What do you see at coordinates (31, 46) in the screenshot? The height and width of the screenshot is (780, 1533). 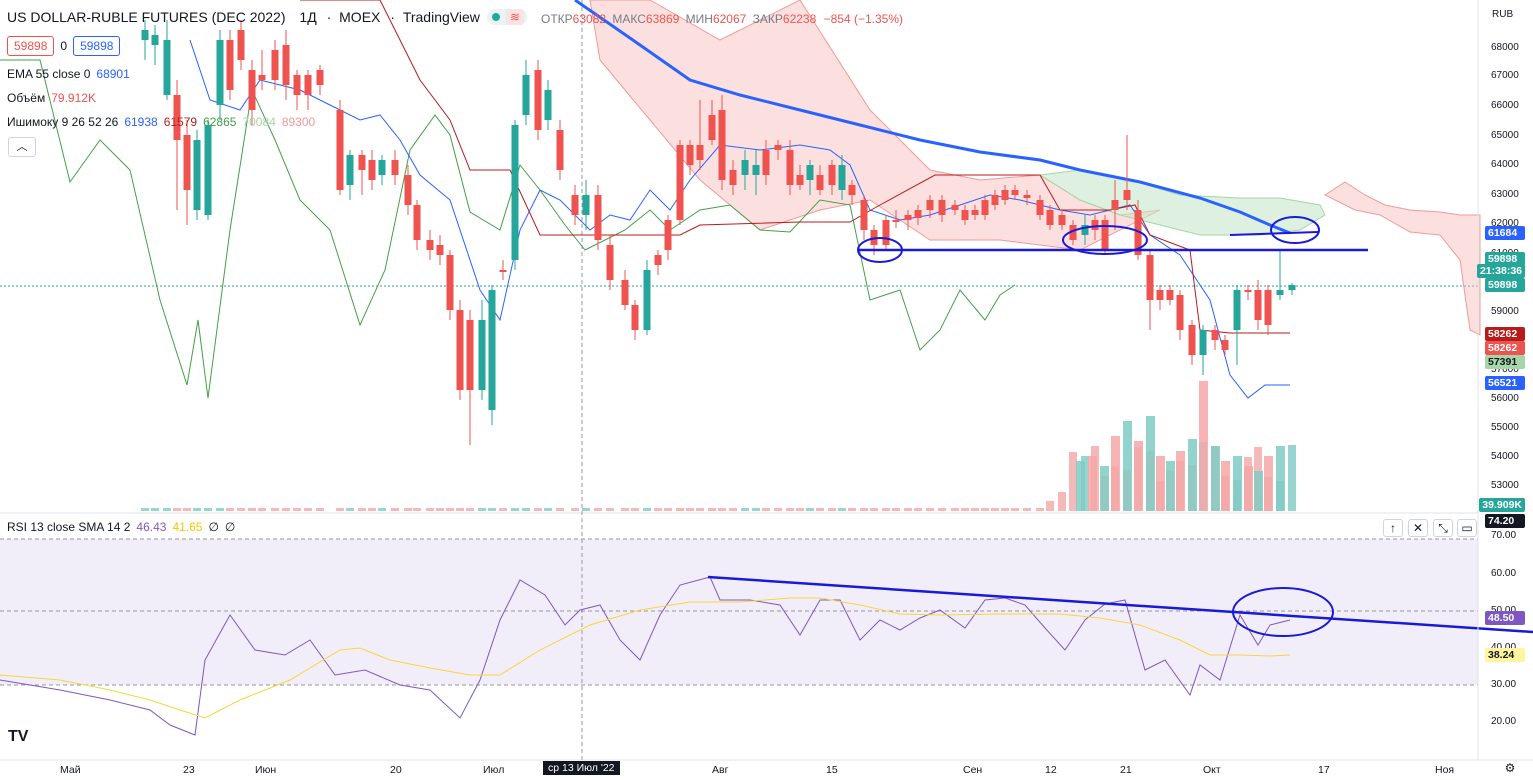 I see `sell-button: 59898` at bounding box center [31, 46].